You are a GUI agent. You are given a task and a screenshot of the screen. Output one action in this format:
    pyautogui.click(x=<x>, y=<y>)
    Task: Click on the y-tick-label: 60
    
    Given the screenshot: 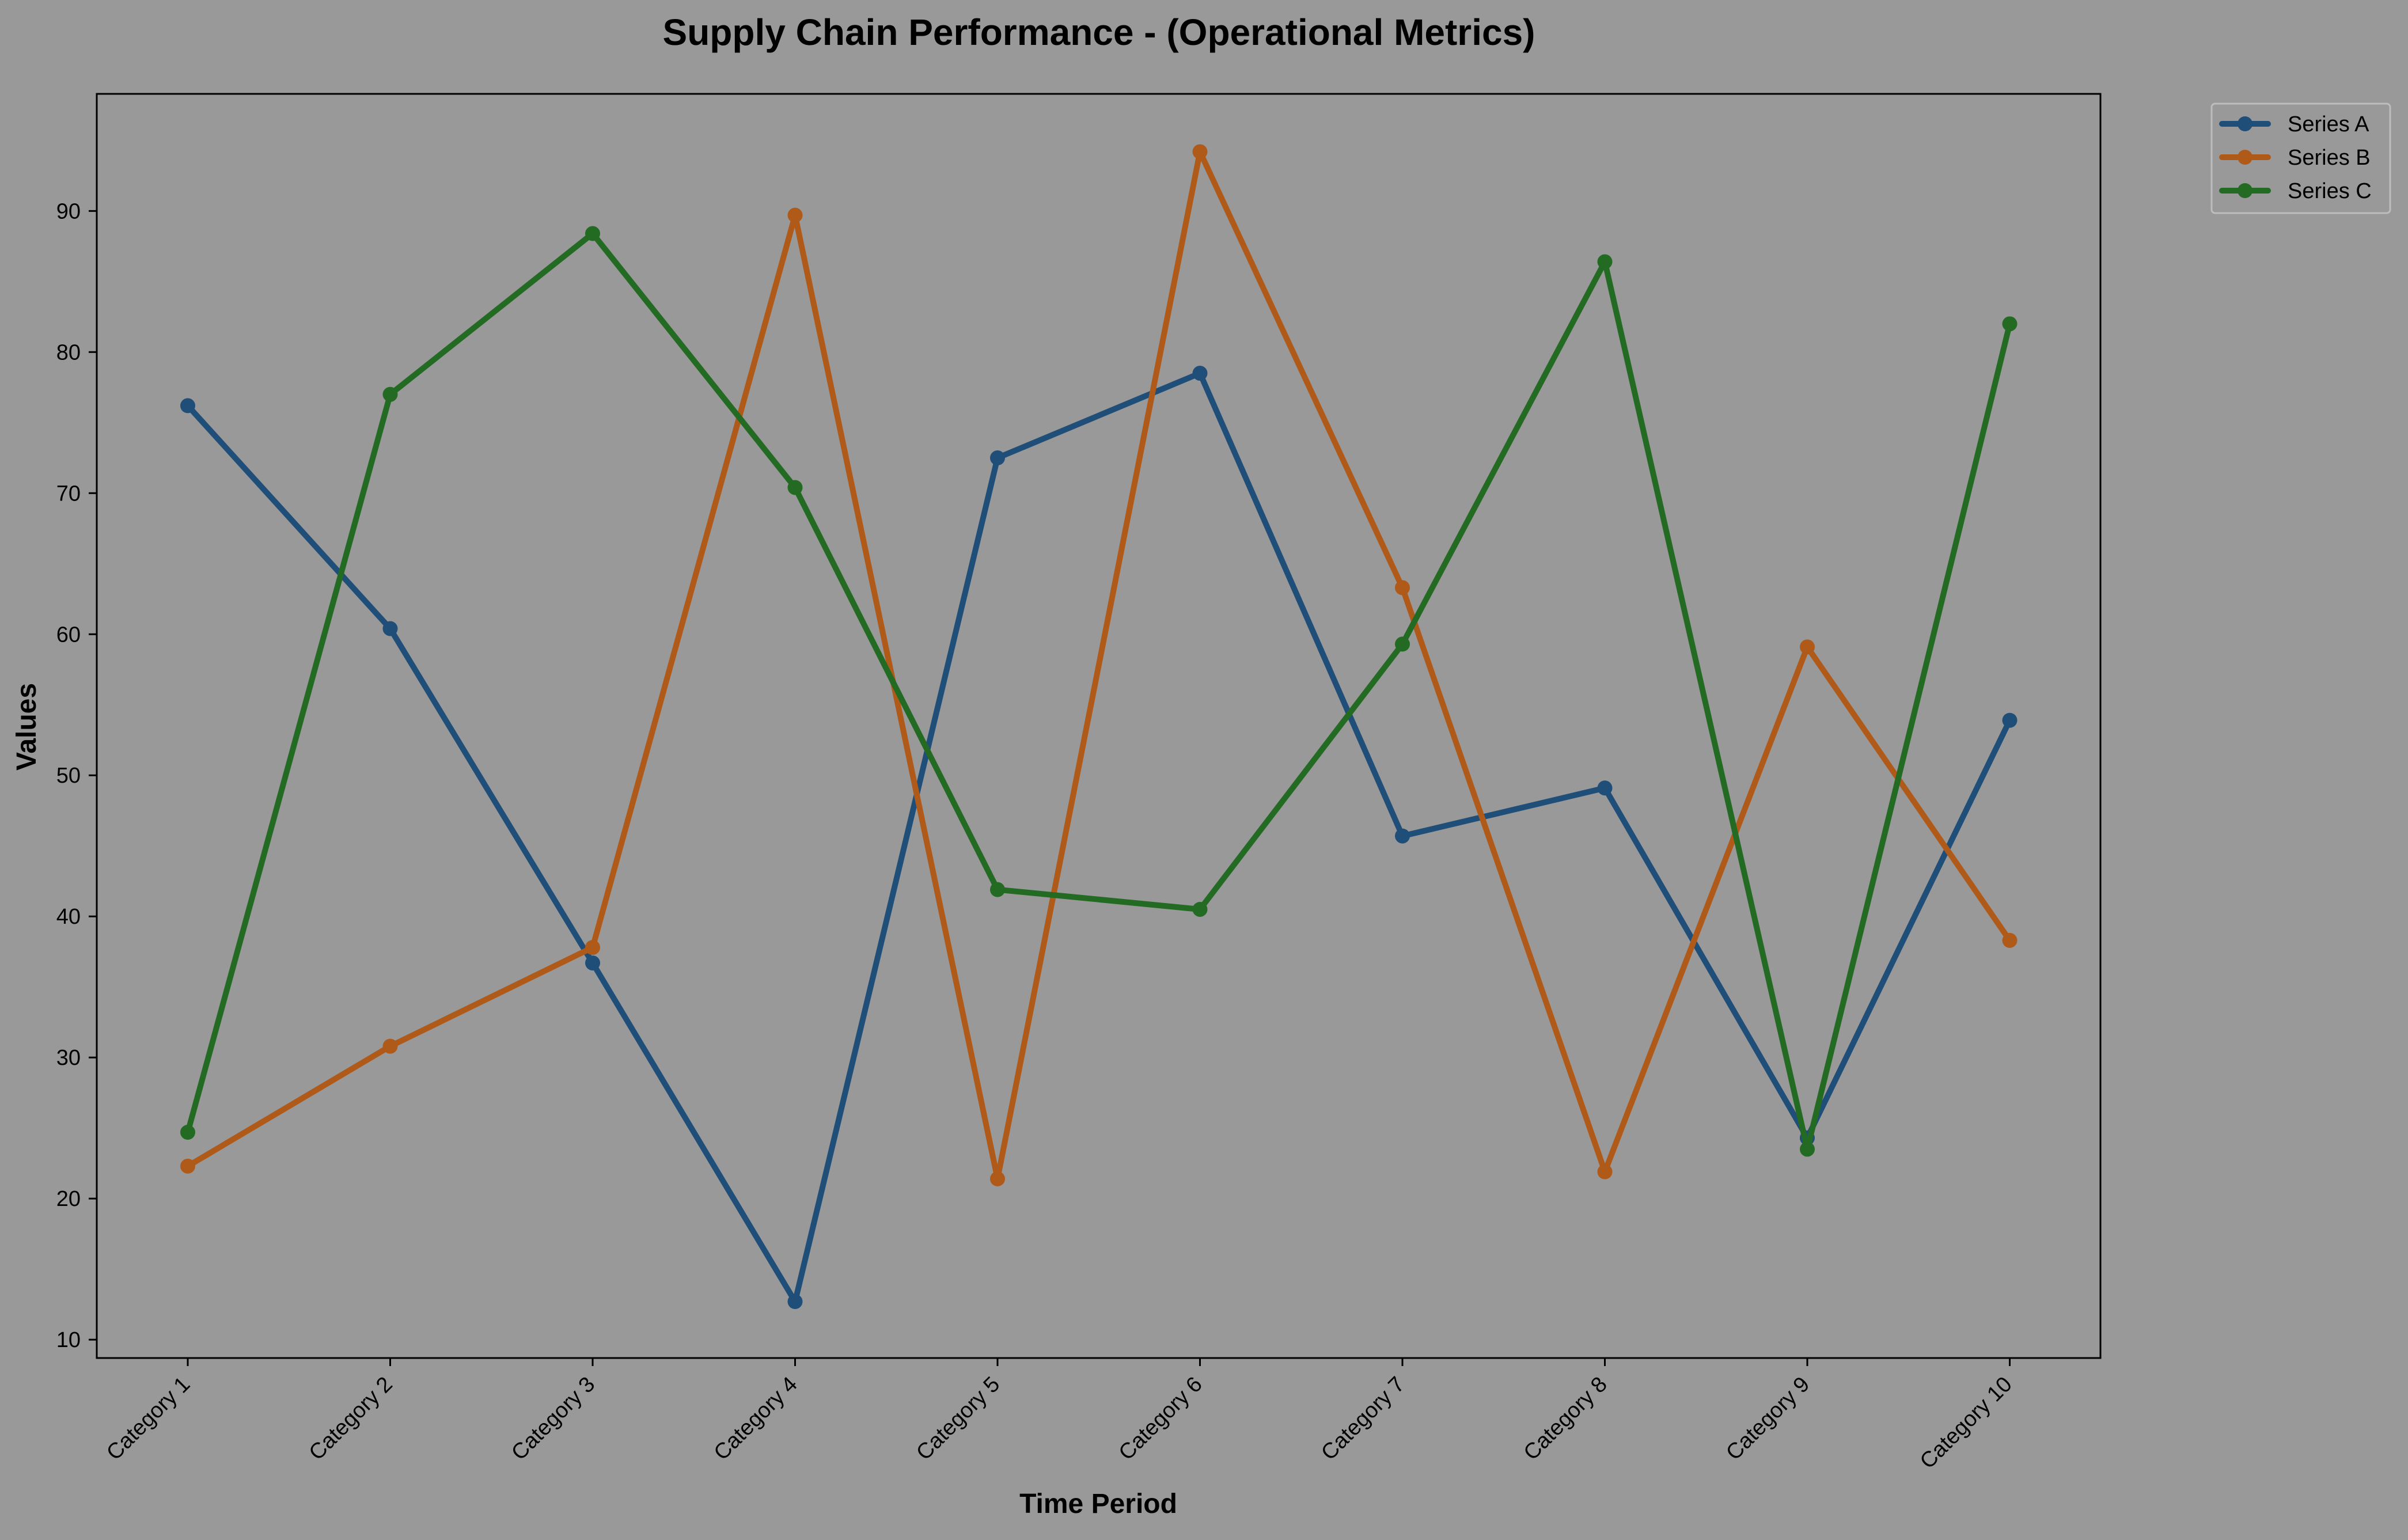 What is the action you would take?
    pyautogui.click(x=68, y=635)
    